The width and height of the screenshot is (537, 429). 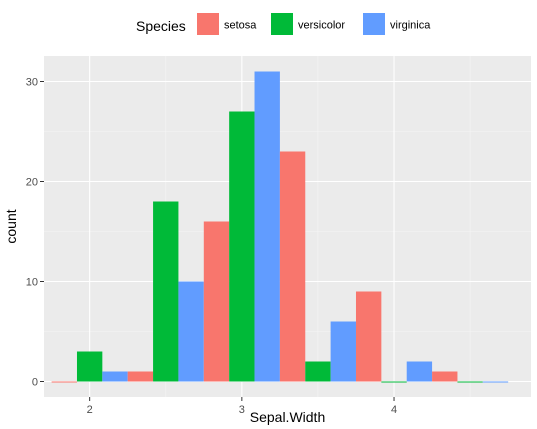 What do you see at coordinates (11, 226) in the screenshot?
I see `y-axis-title: count` at bounding box center [11, 226].